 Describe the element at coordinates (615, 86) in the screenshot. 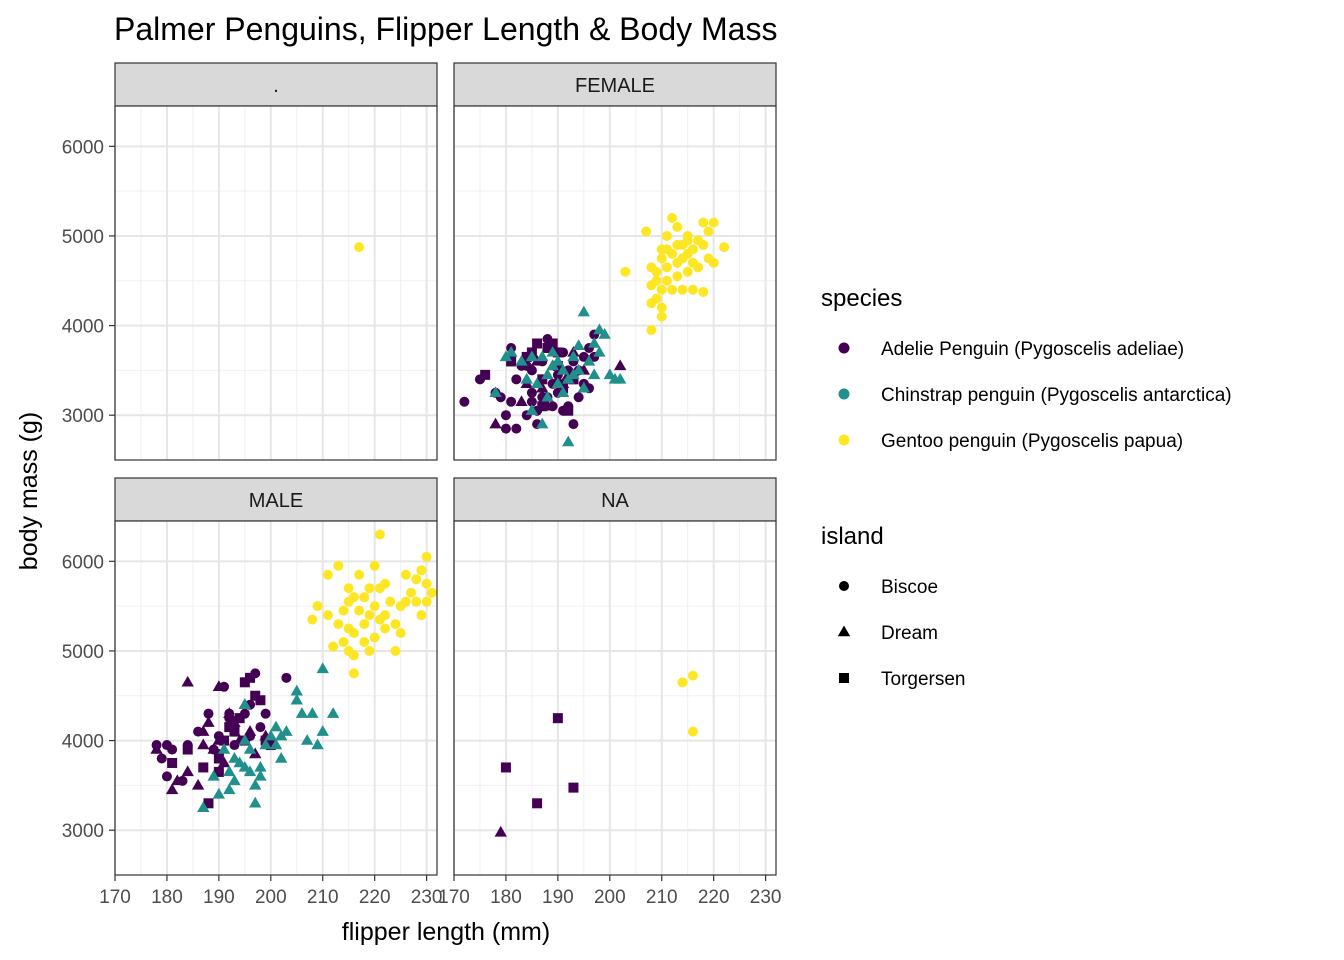

I see `facet-strip-label: FEMALE` at that location.